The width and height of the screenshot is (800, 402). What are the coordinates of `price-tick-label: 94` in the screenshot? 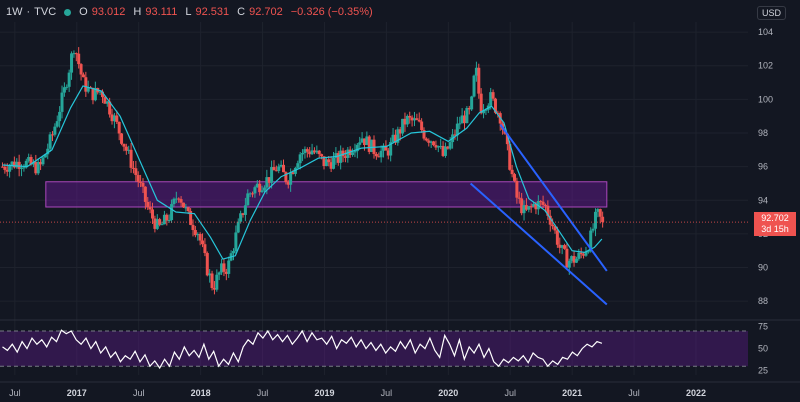 It's located at (763, 200).